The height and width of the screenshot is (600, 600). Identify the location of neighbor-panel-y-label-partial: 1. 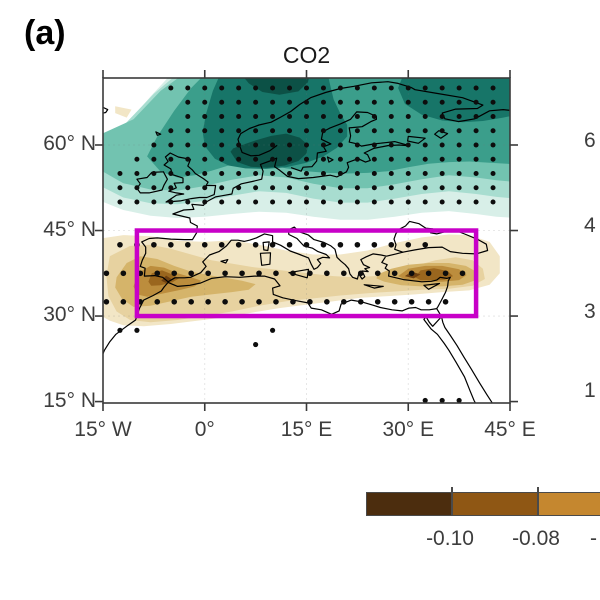
(590, 390).